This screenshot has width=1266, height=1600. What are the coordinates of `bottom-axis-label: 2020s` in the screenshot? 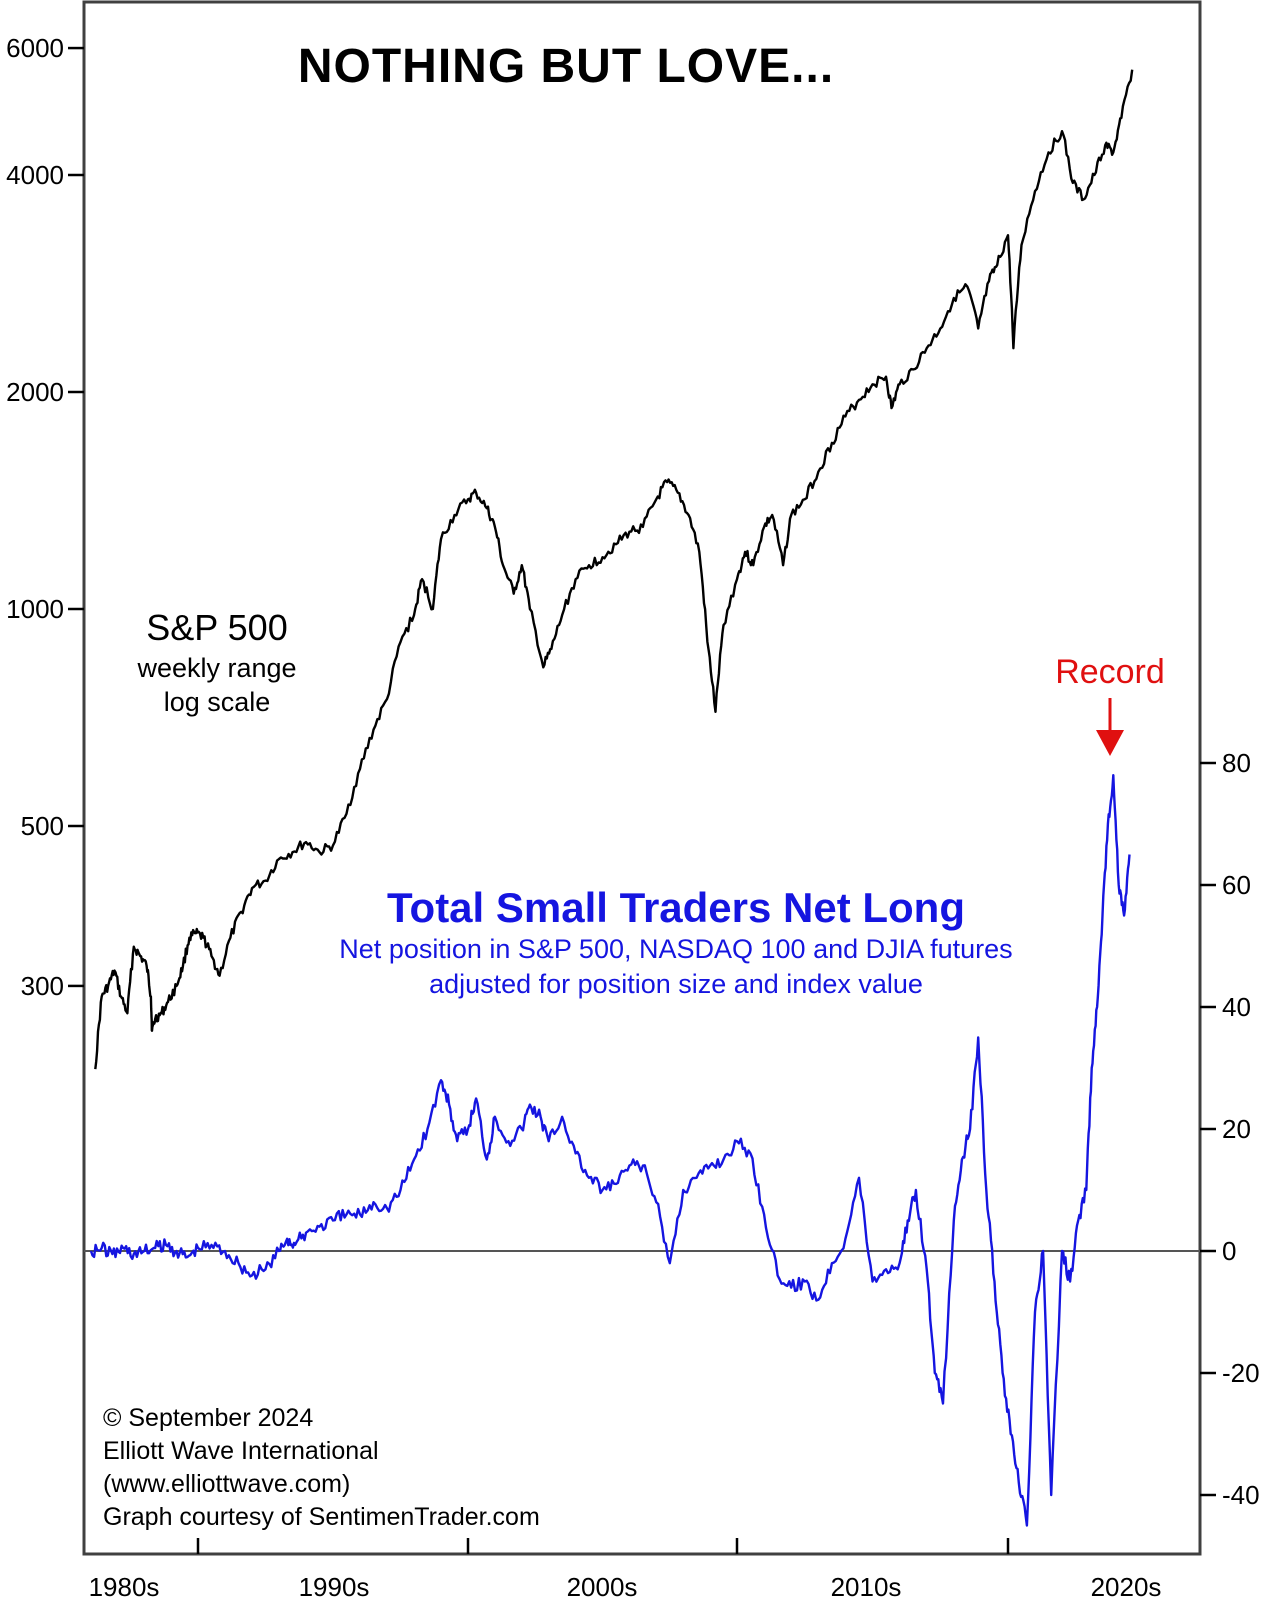 It's located at (1126, 1586).